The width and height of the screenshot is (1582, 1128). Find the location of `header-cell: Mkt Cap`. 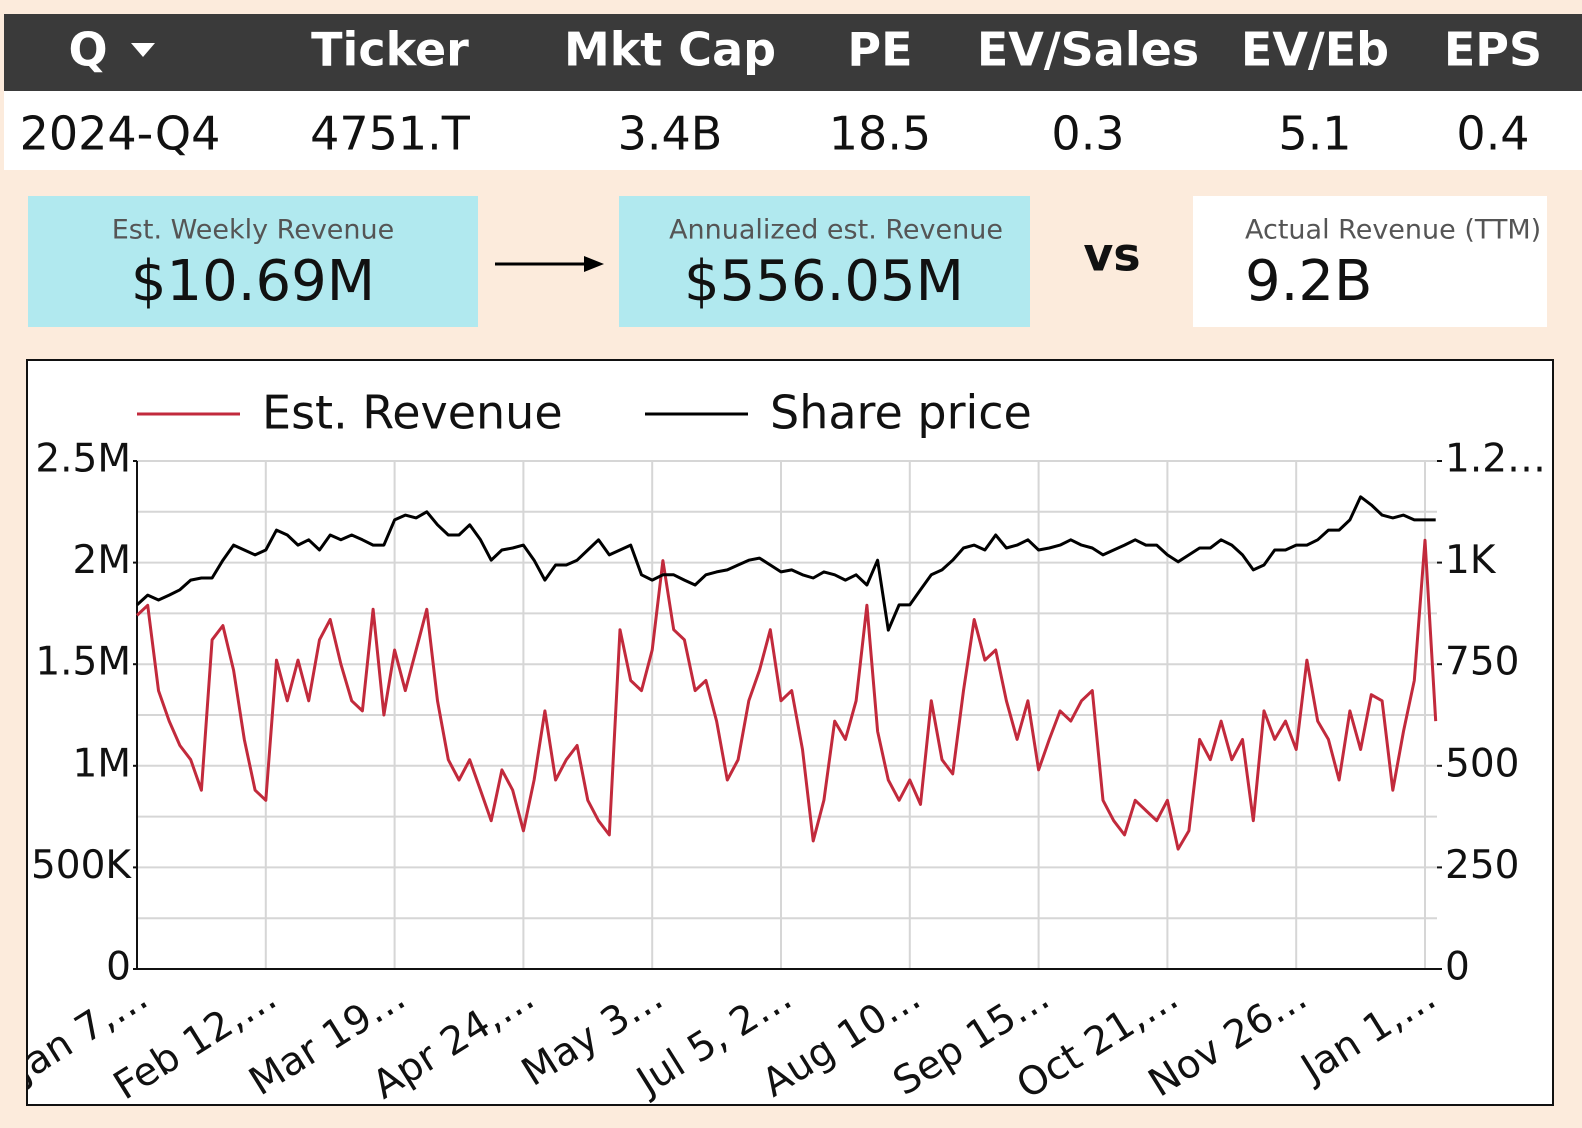

header-cell: Mkt Cap is located at coordinates (670, 50).